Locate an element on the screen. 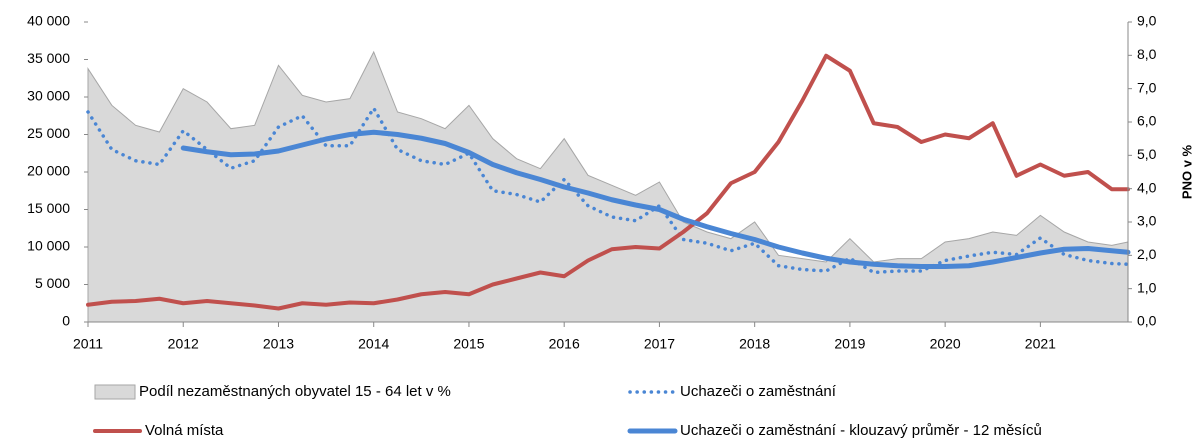  y-tick-label: 25 000 is located at coordinates (48, 133).